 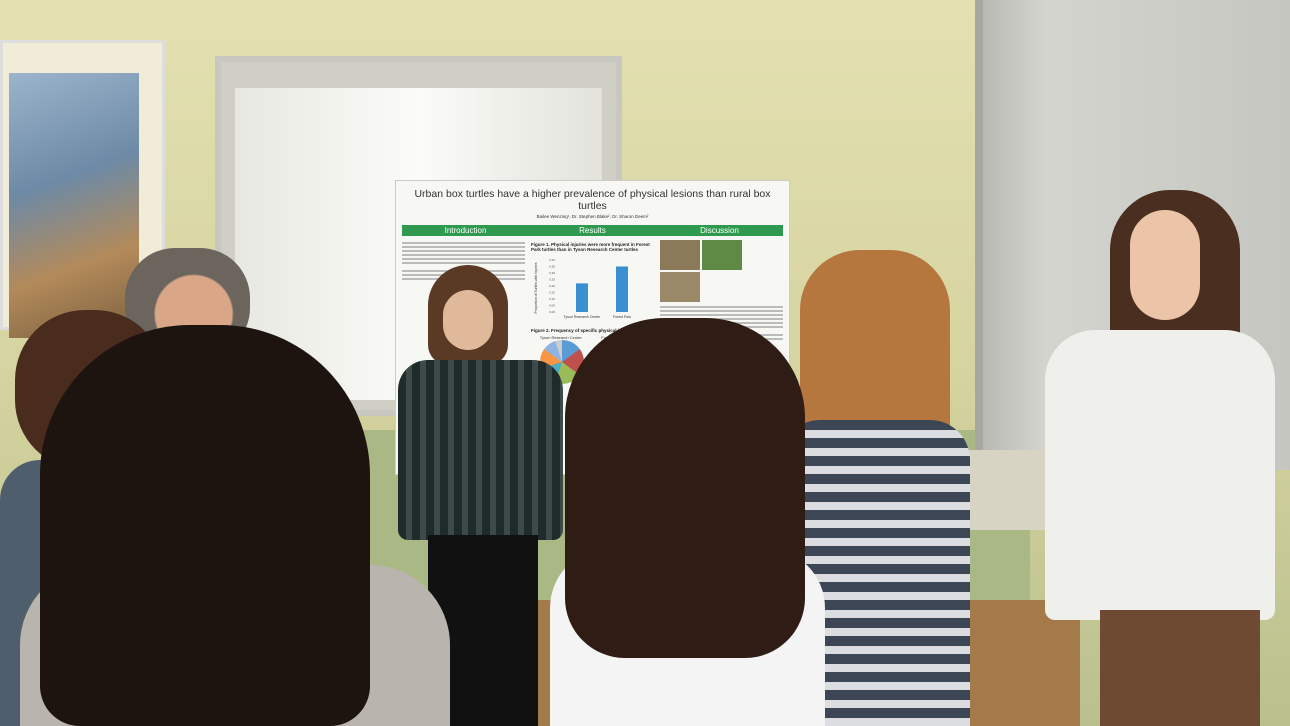 What do you see at coordinates (722, 255) in the screenshot?
I see `field-photo` at bounding box center [722, 255].